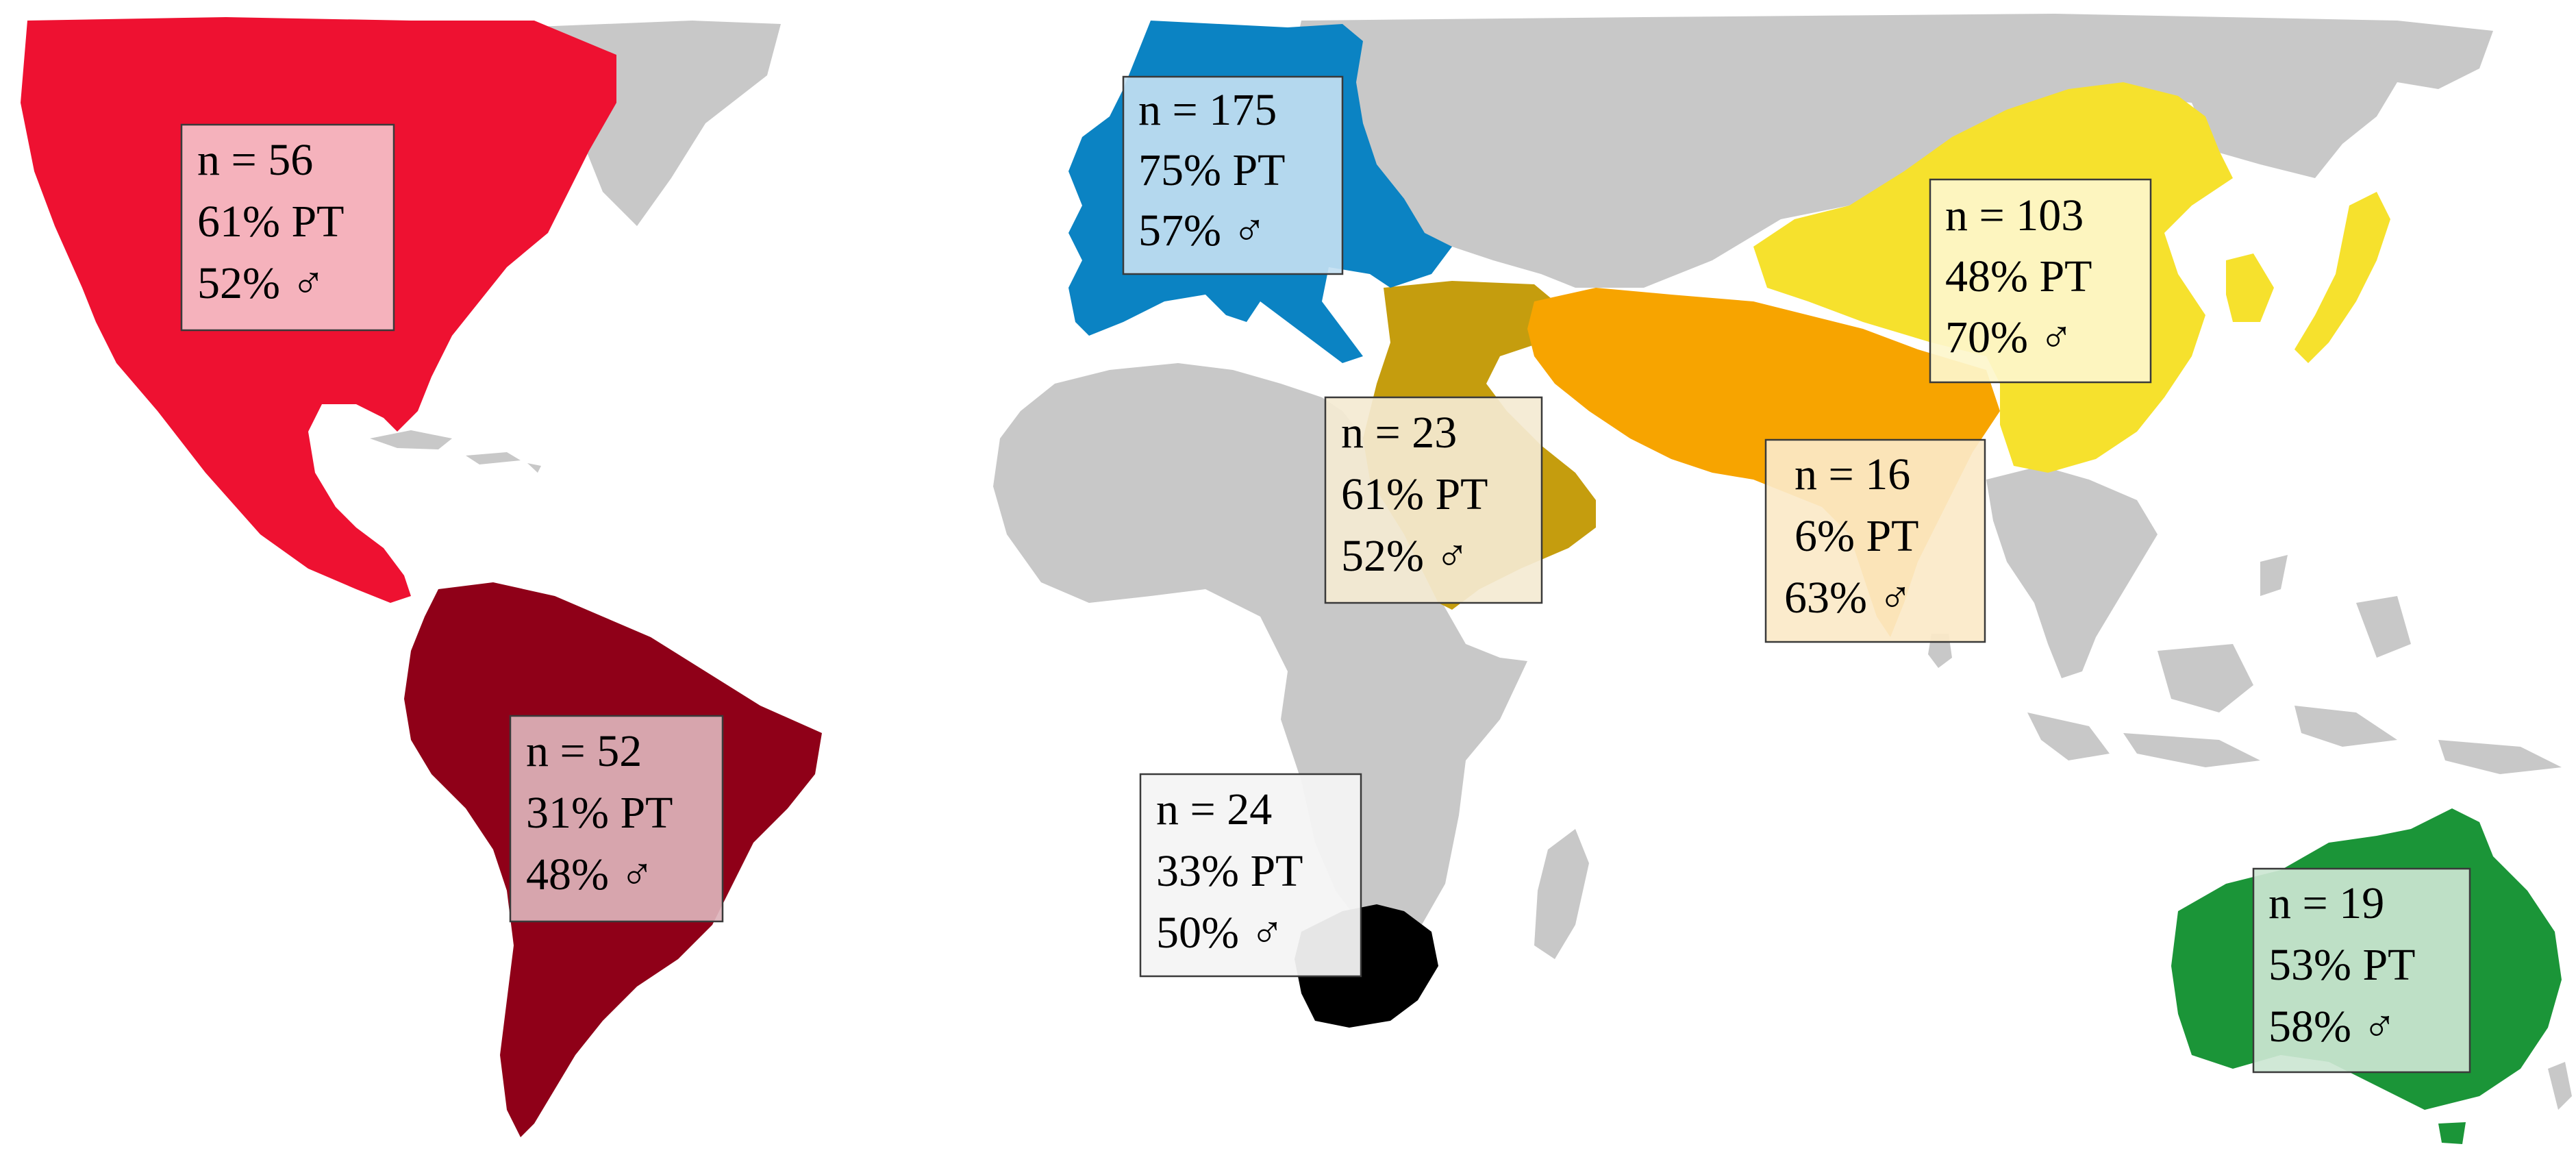 Image resolution: width=2576 pixels, height=1153 pixels. Describe the element at coordinates (271, 222) in the screenshot. I see `north-america-pt: 61% PT` at that location.